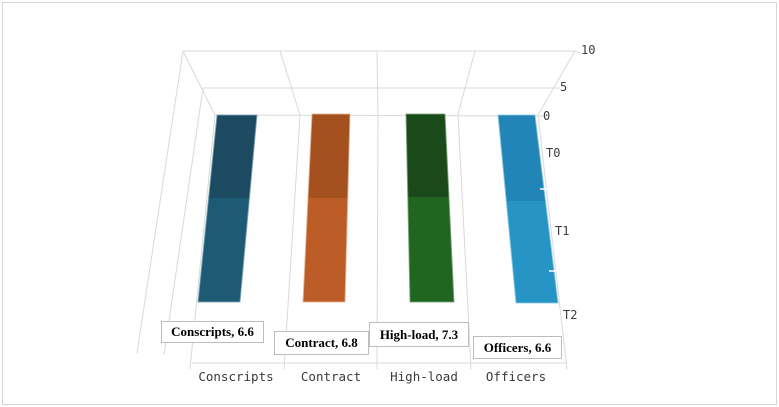 This screenshot has height=407, width=779. I want to click on data-label-conscripts: Conscripts, 6.6, so click(212, 332).